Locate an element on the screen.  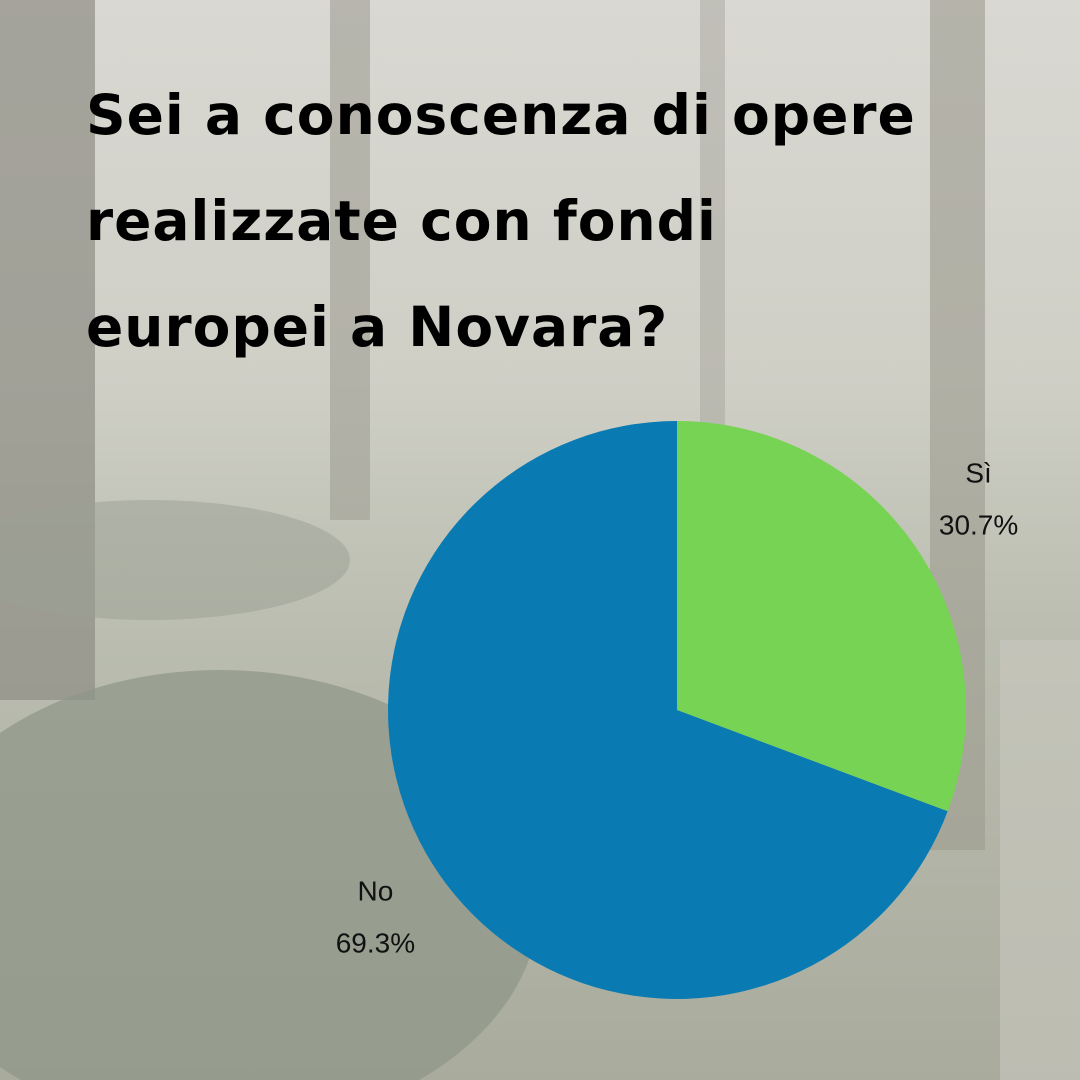
slice-category-label: Sì is located at coordinates (978, 472).